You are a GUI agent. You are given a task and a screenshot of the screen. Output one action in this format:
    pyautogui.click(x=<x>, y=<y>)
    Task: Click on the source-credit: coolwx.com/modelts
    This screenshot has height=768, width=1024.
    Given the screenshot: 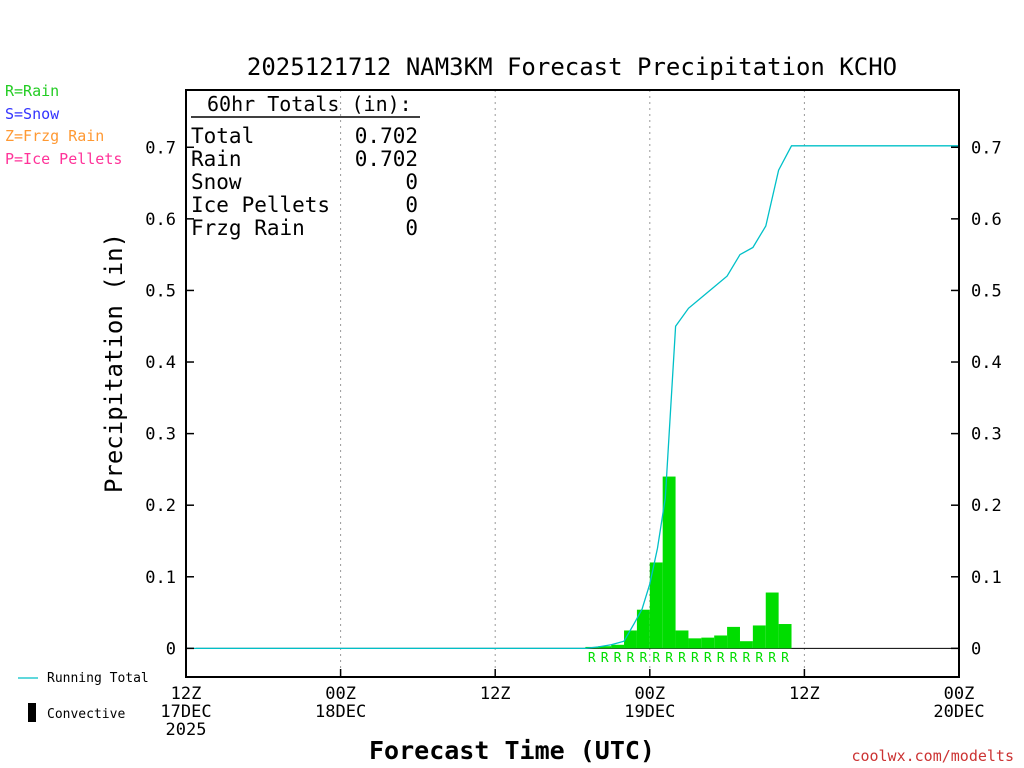 What is the action you would take?
    pyautogui.click(x=932, y=756)
    